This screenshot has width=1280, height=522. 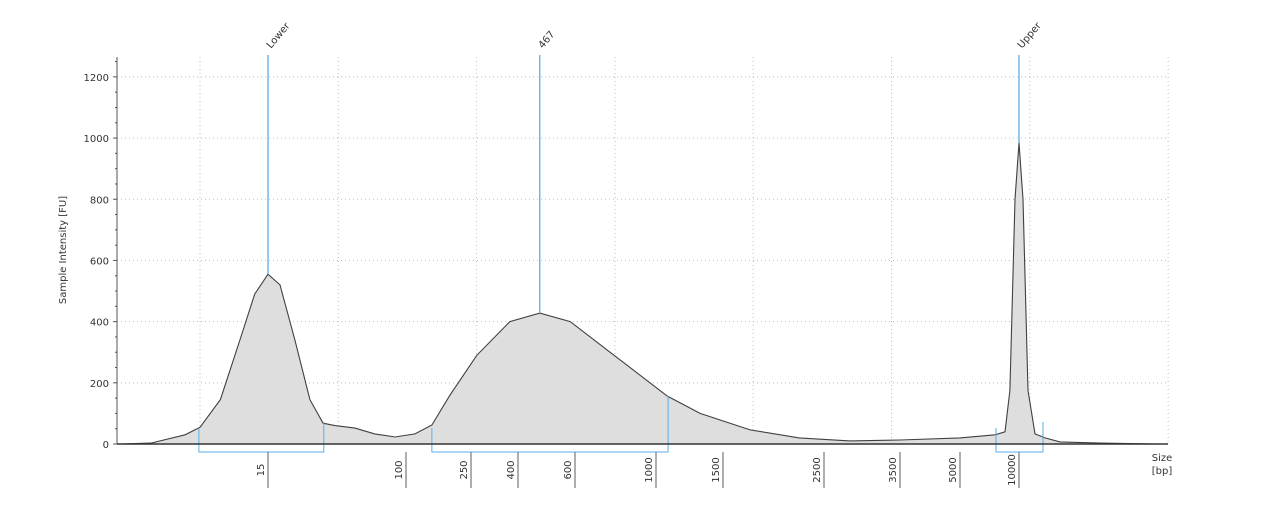 What do you see at coordinates (279, 35) in the screenshot?
I see `peak-marker-label: Lower` at bounding box center [279, 35].